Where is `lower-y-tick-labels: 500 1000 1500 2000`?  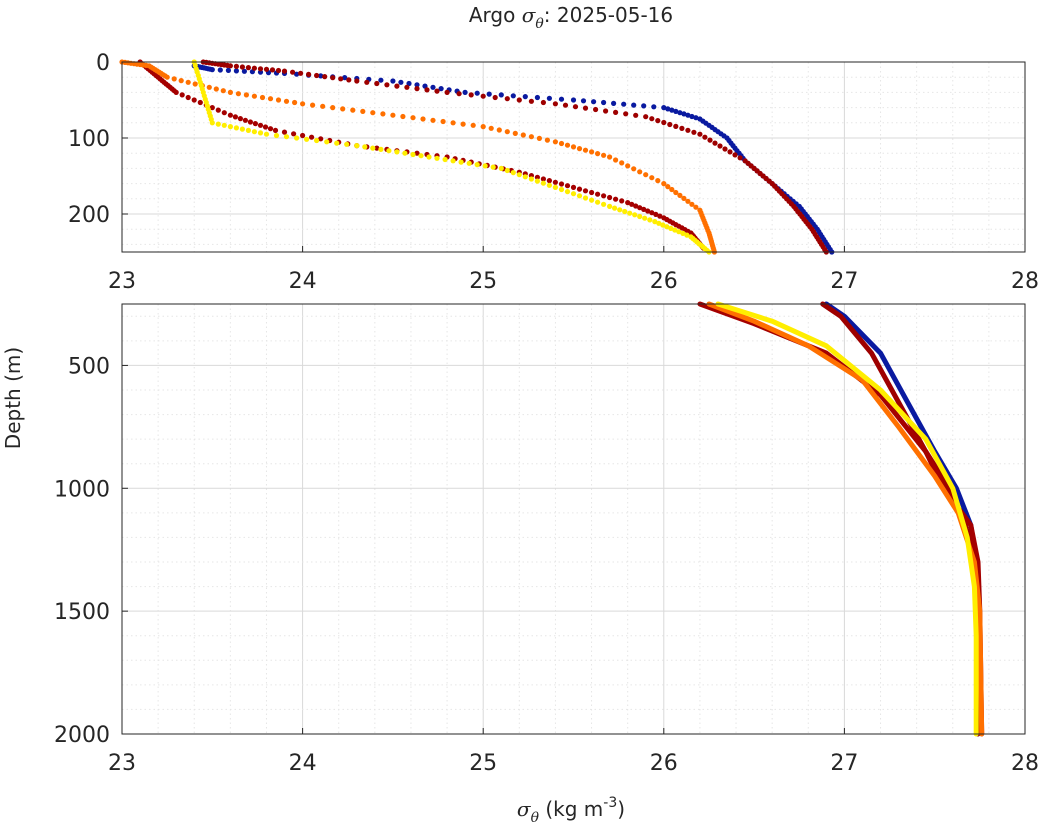 lower-y-tick-labels: 500 1000 1500 2000 is located at coordinates (91, 551).